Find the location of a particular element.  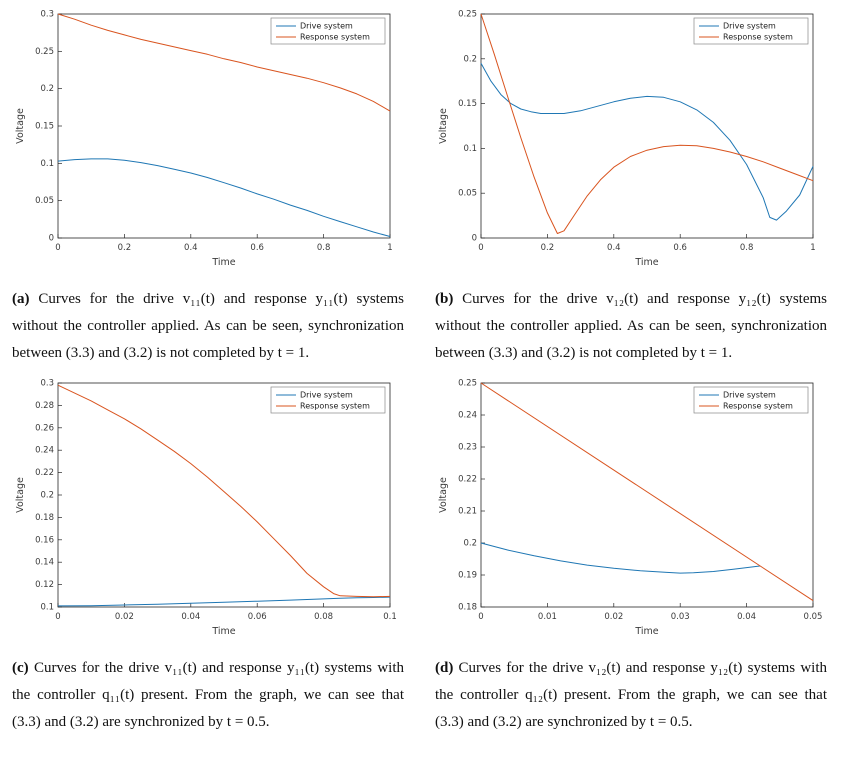

y-tick-label: 0.23 is located at coordinates (467, 448).